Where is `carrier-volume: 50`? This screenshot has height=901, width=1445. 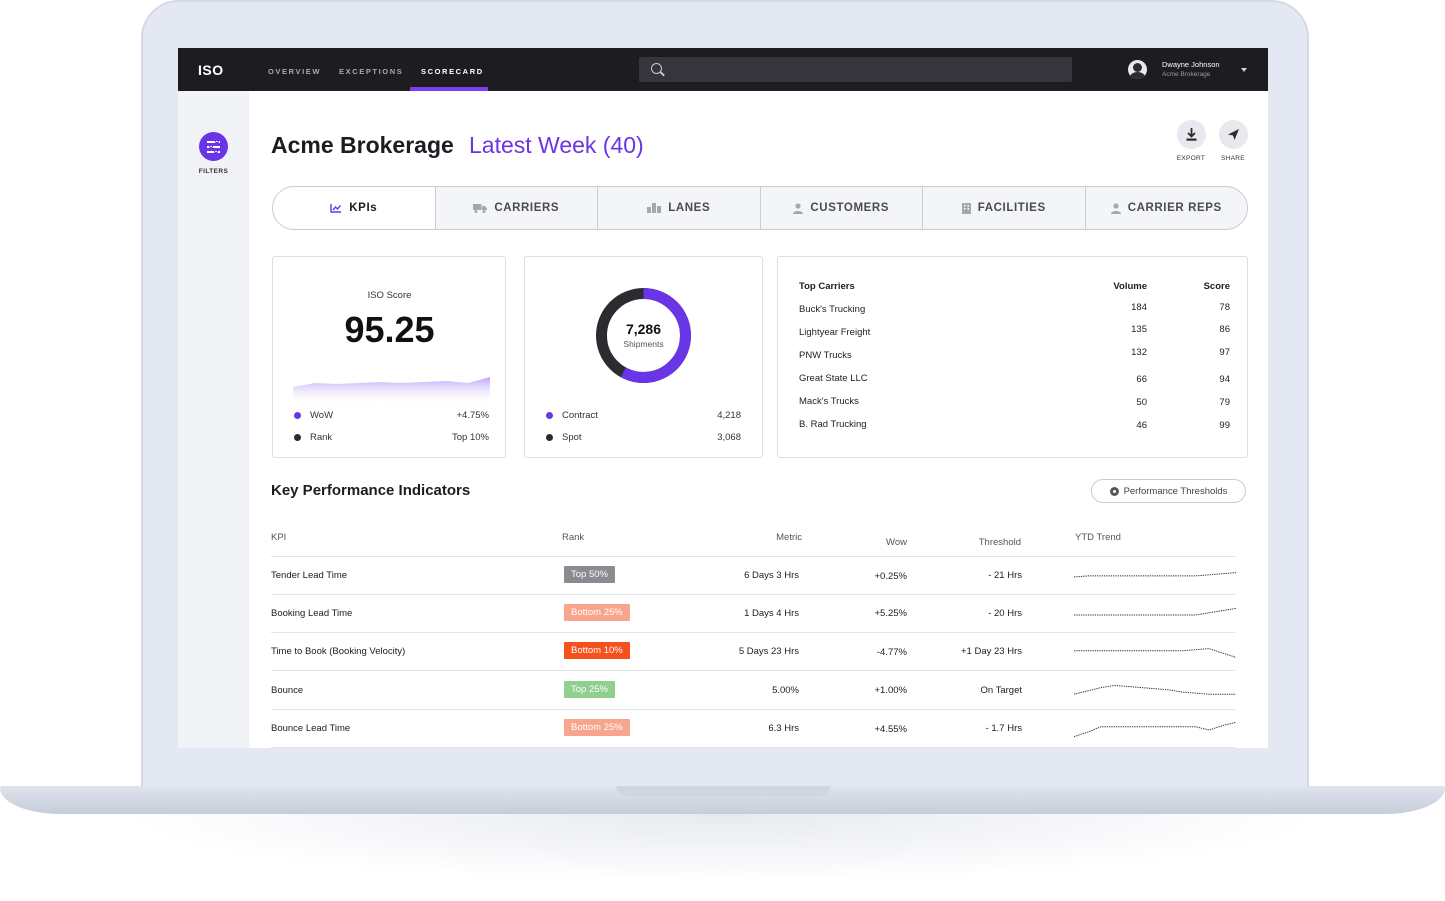 carrier-volume: 50 is located at coordinates (1141, 402).